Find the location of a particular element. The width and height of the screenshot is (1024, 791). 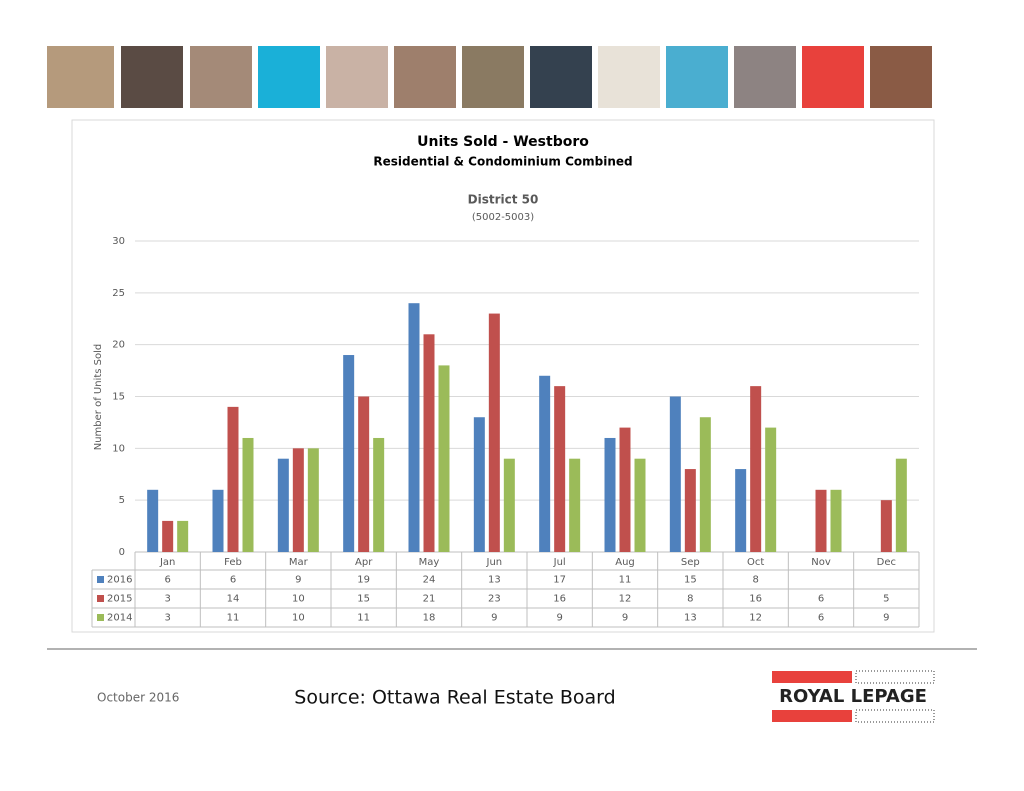

x-tick-label: Aug is located at coordinates (625, 562).